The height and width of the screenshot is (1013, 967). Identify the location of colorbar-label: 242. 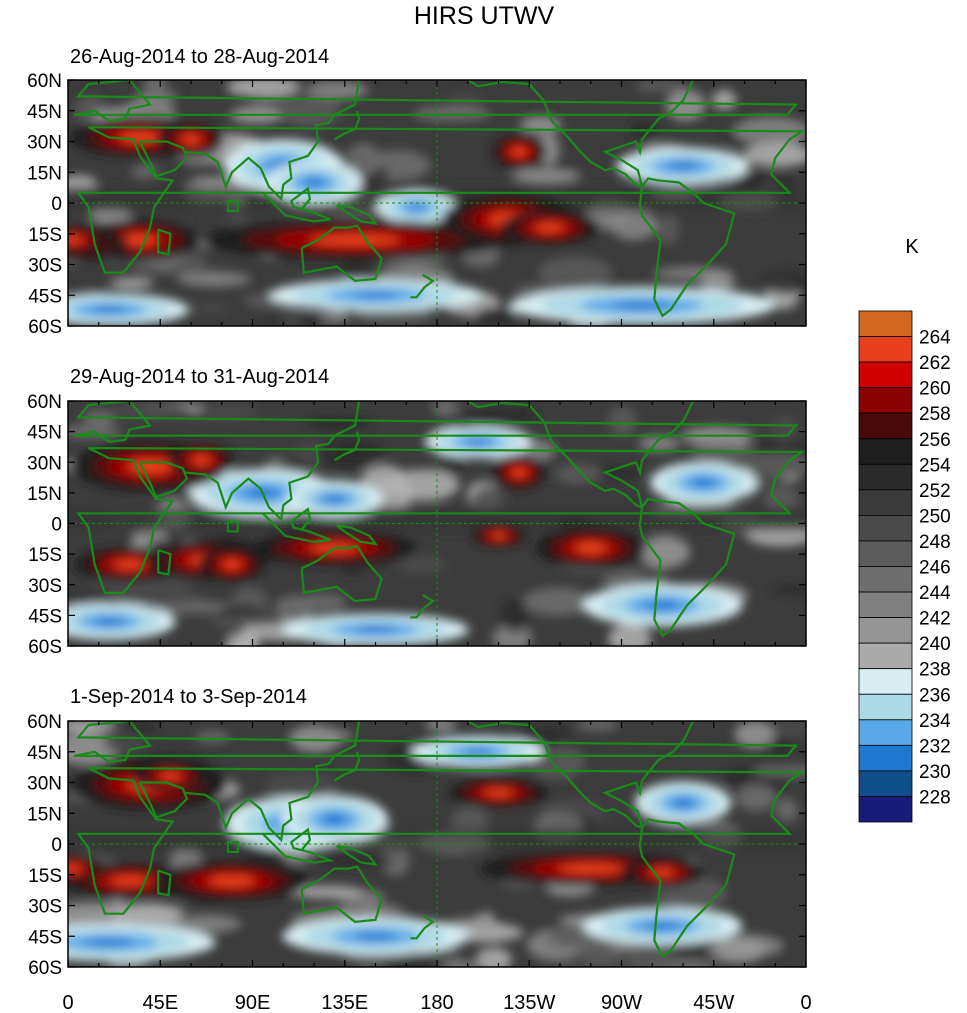
(935, 619).